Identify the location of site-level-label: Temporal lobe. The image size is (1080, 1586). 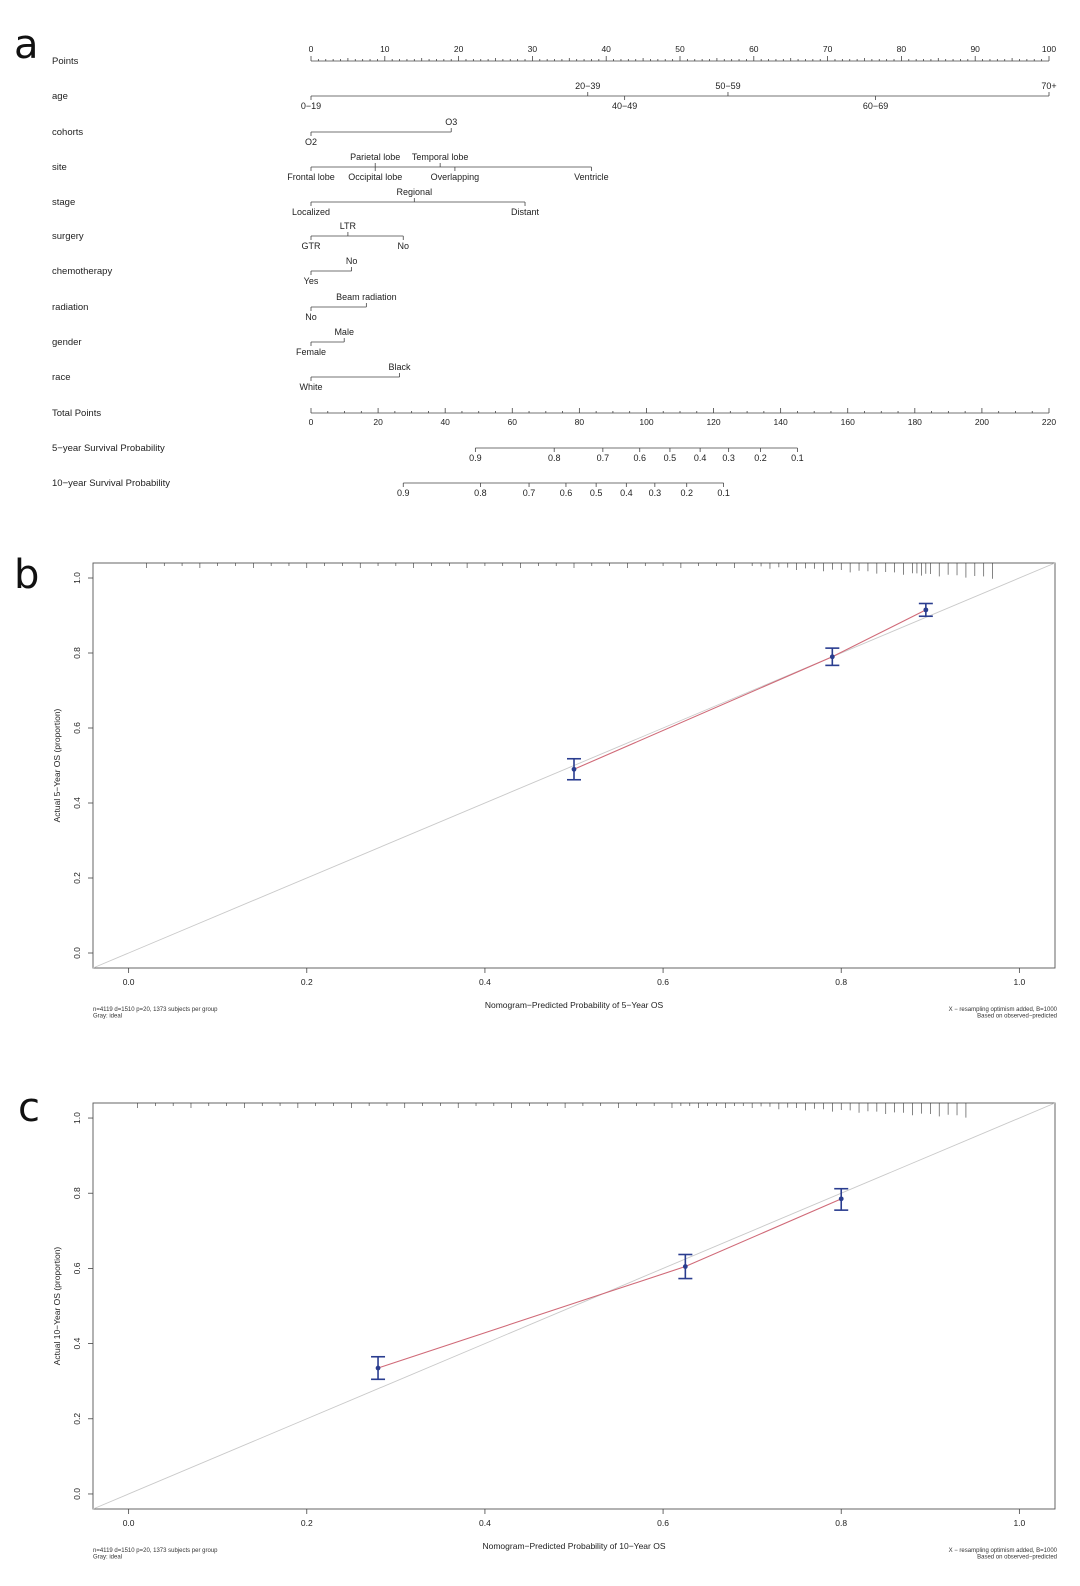
(440, 157).